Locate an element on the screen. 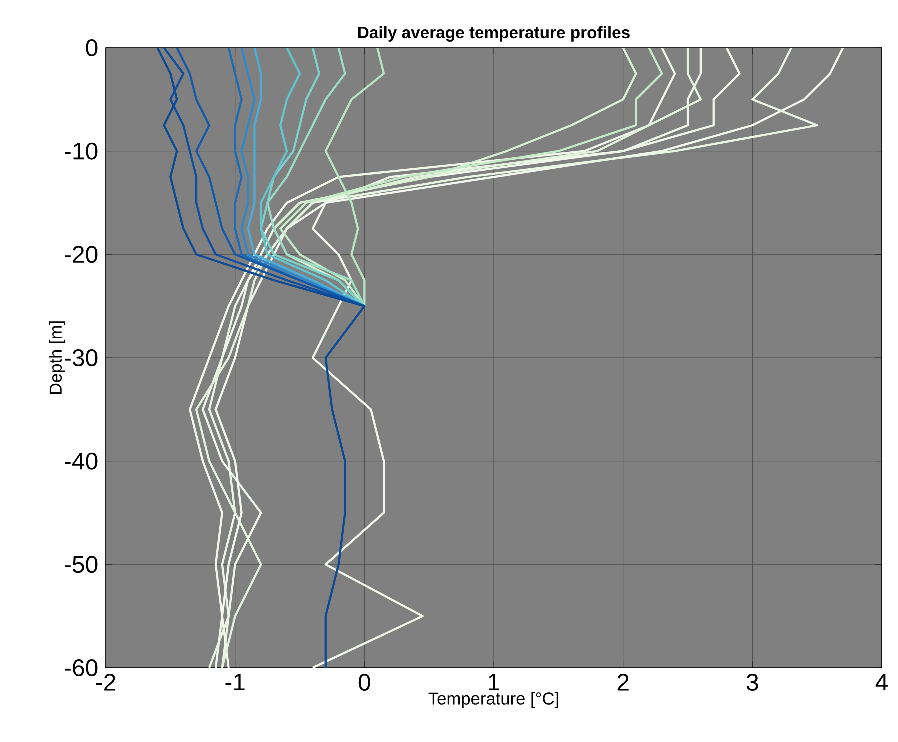 This screenshot has width=898, height=742. y-axis-title: Depth [m] is located at coordinates (57, 358).